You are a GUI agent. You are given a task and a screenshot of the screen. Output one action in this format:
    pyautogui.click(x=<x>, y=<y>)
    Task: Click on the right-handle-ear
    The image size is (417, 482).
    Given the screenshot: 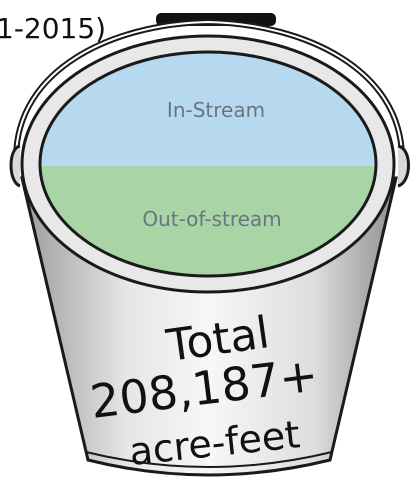 What is the action you would take?
    pyautogui.click(x=403, y=166)
    